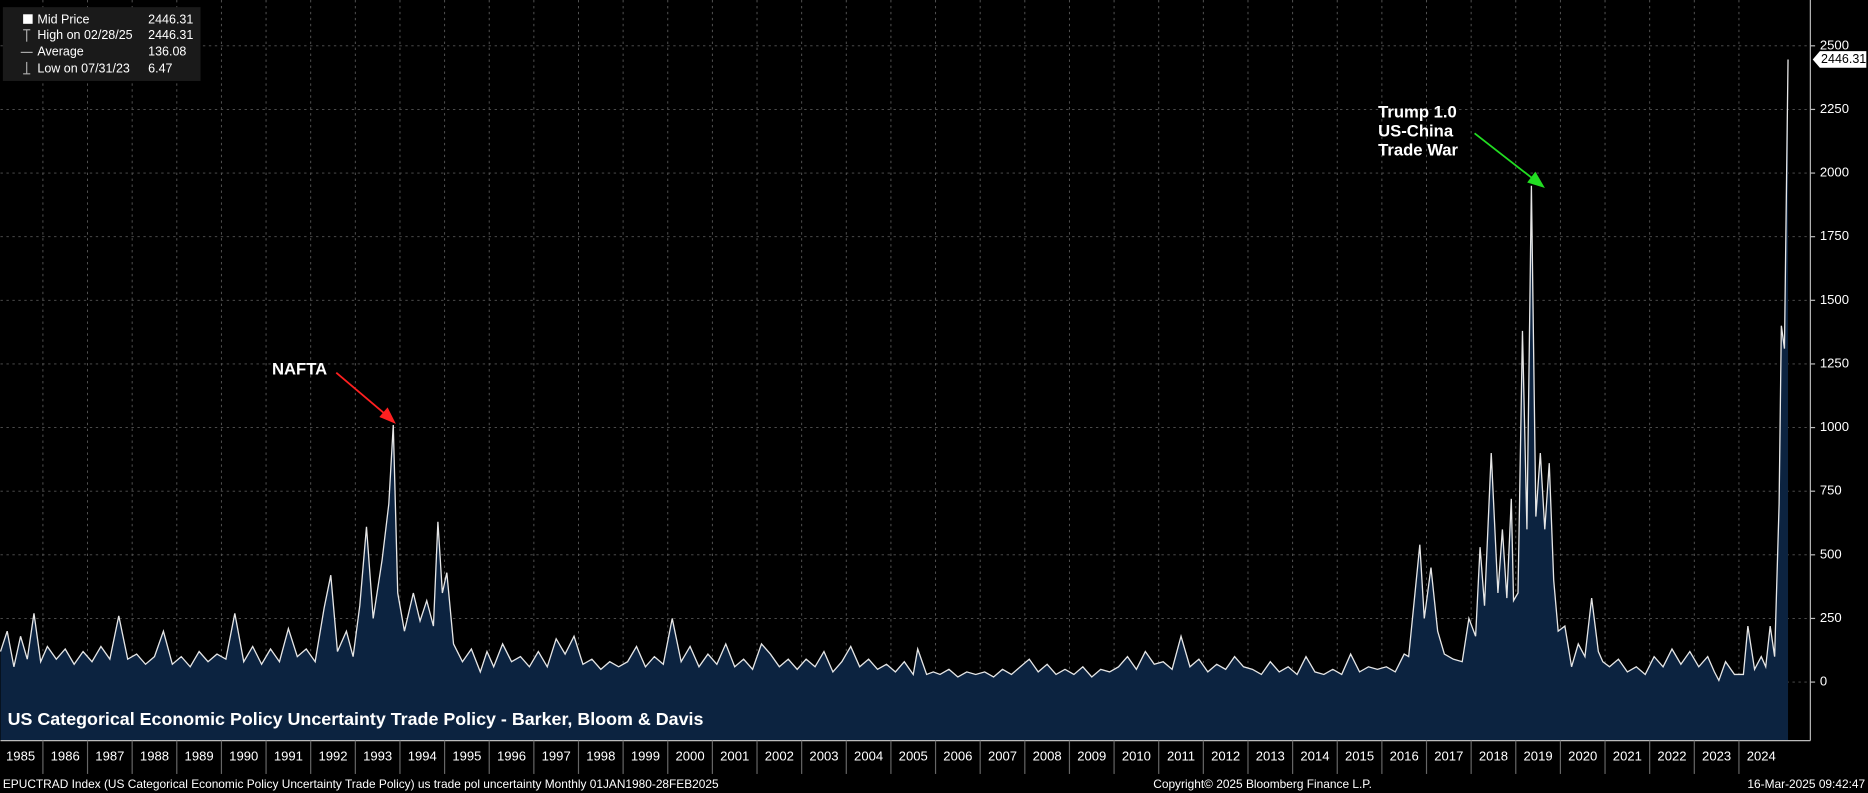  Describe the element at coordinates (1834, 299) in the screenshot. I see `y-tick-label: 1500` at that location.